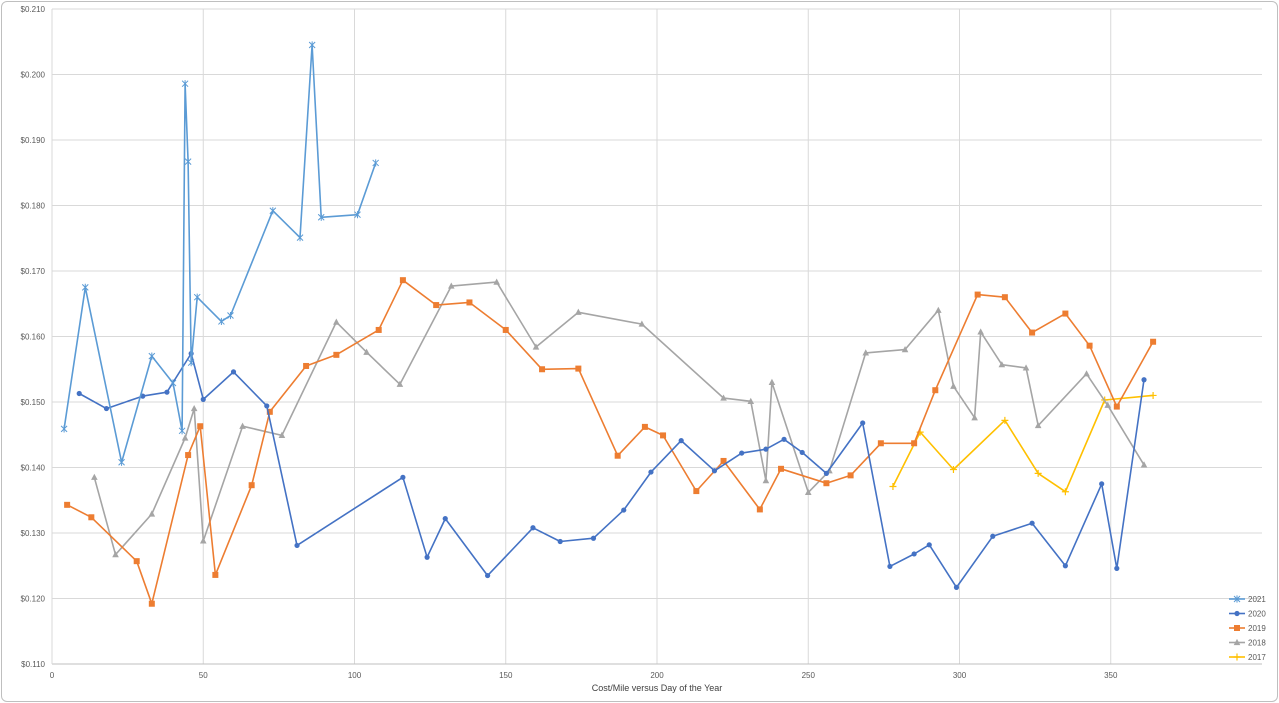 The width and height of the screenshot is (1279, 703). What do you see at coordinates (1247, 643) in the screenshot?
I see `legend-item-2018: 2018` at bounding box center [1247, 643].